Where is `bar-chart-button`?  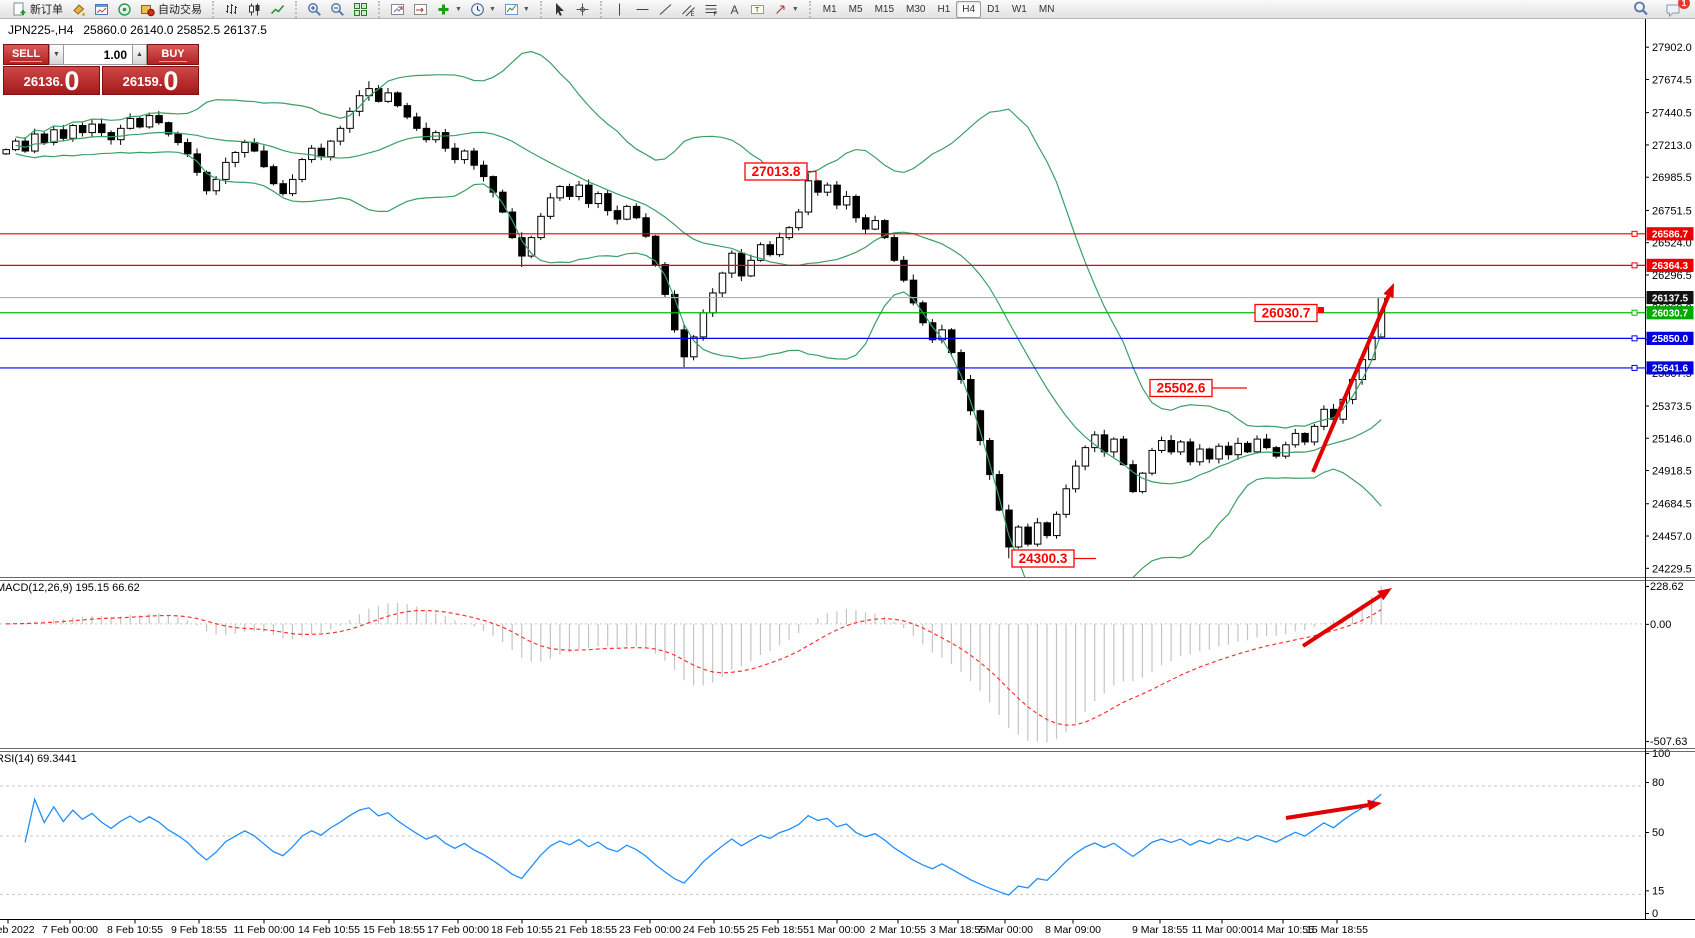
bar-chart-button is located at coordinates (231, 9).